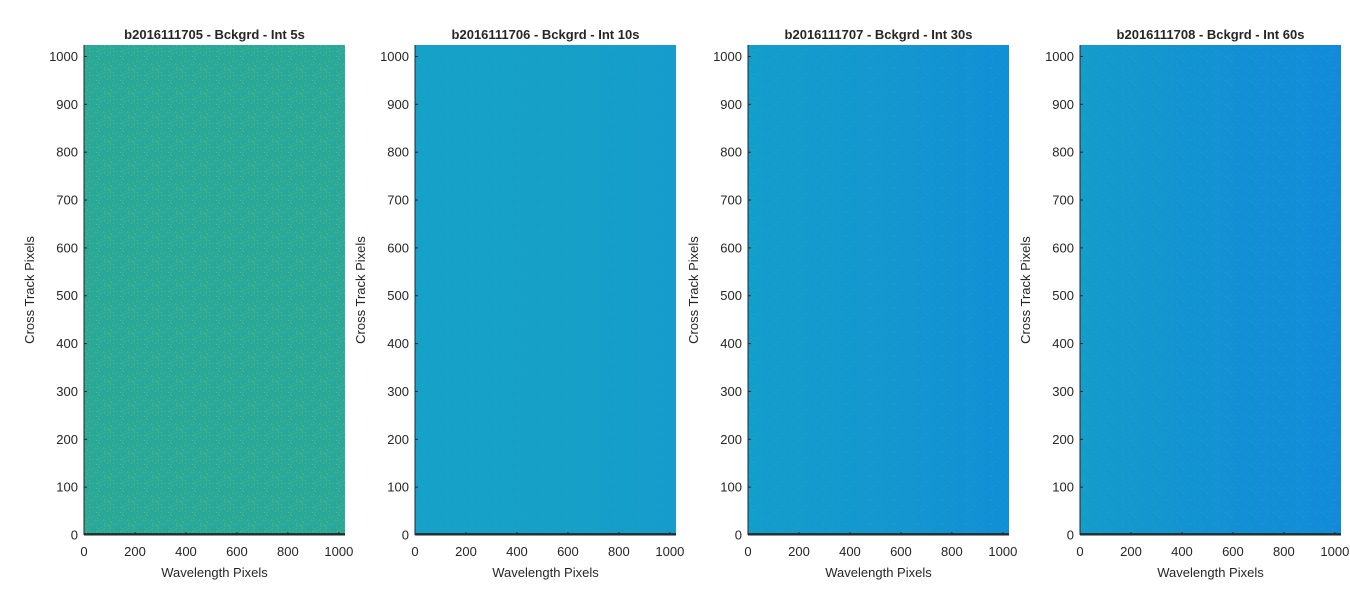 The height and width of the screenshot is (600, 1350). What do you see at coordinates (214, 34) in the screenshot?
I see `panel-title: b2016111705 - Bckgrd - Int 5s` at bounding box center [214, 34].